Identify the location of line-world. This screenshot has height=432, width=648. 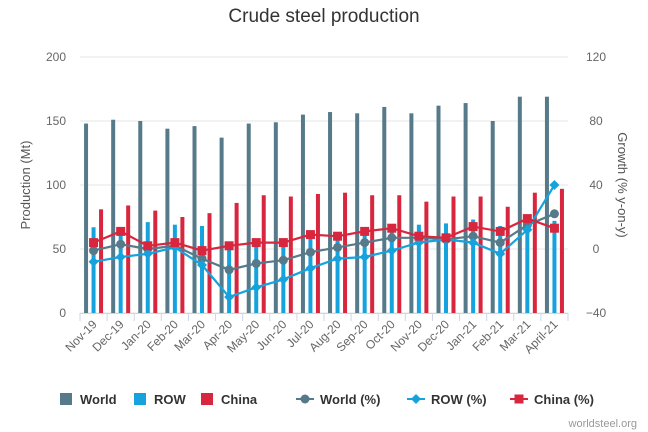
(324, 241).